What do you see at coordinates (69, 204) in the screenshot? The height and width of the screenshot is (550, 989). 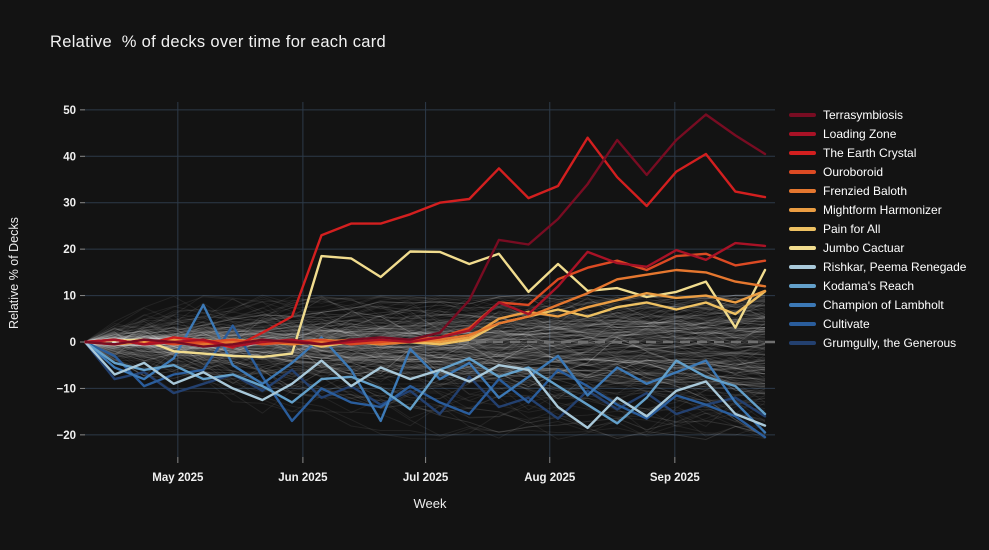 I see `y-tick-label: 30` at bounding box center [69, 204].